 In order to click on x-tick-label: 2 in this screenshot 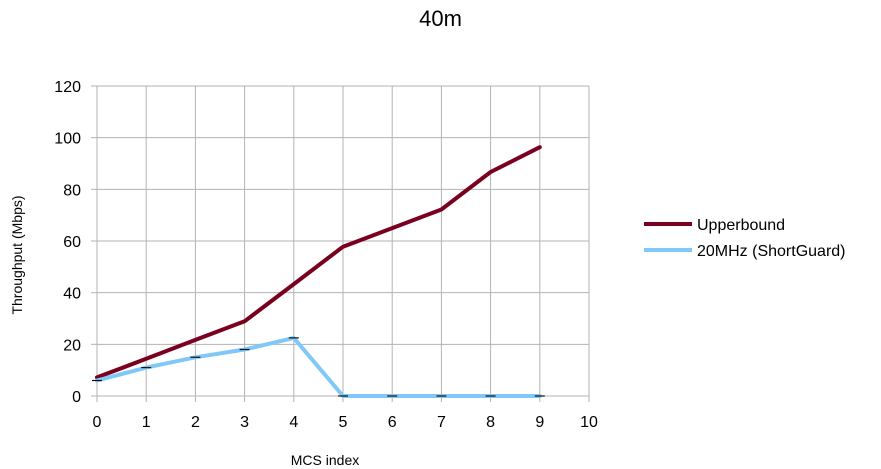, I will do `click(195, 422)`.